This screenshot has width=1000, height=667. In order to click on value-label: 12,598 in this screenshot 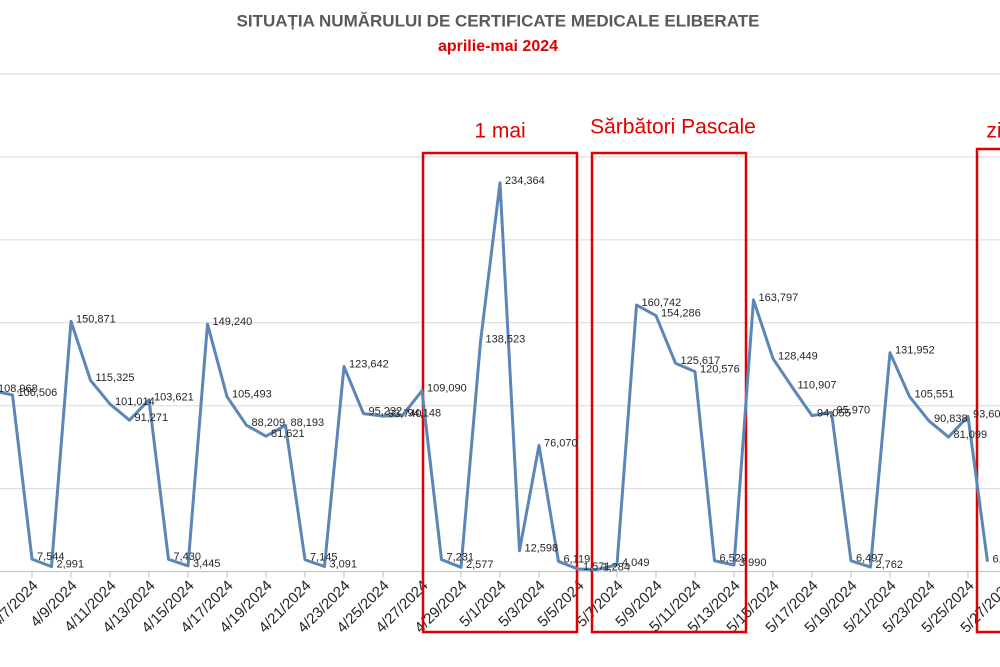, I will do `click(542, 549)`.